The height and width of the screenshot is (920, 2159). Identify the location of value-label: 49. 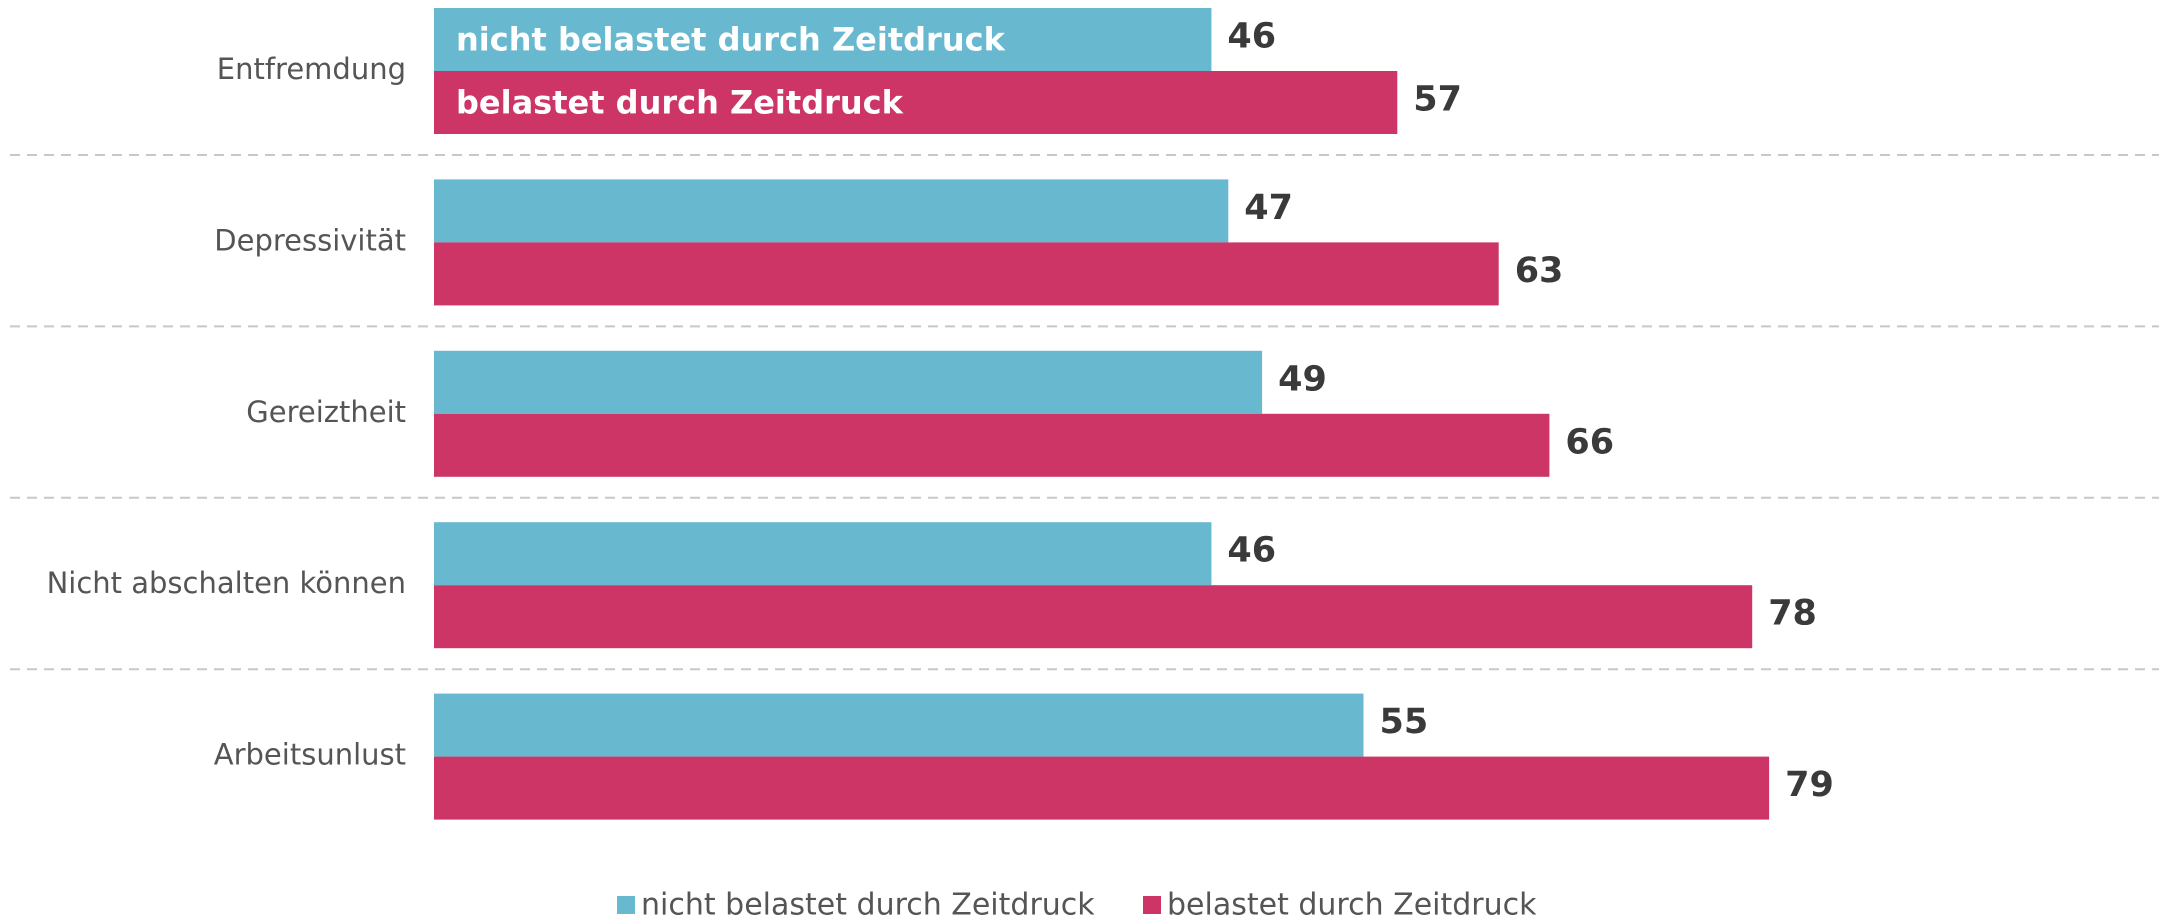
(1302, 379).